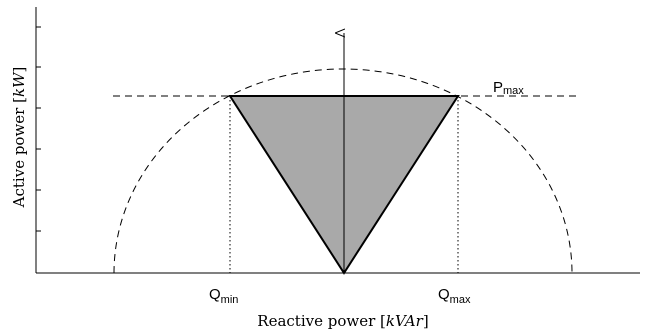 This screenshot has height=333, width=646. What do you see at coordinates (342, 321) in the screenshot?
I see `x-axis-label: Reactive power [kVAr]` at bounding box center [342, 321].